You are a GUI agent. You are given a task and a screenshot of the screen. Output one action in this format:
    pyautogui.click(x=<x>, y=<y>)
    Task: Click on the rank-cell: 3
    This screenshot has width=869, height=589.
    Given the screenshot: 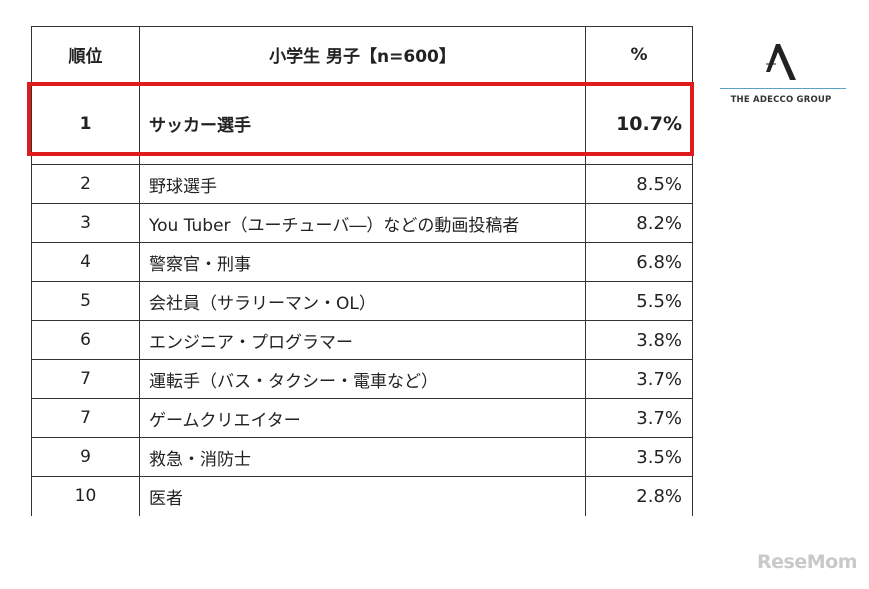 What is the action you would take?
    pyautogui.click(x=85, y=223)
    